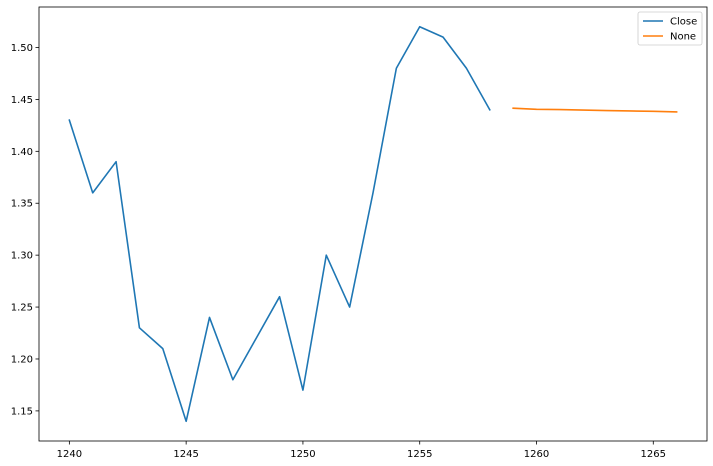  I want to click on legend-label-1: None, so click(683, 37).